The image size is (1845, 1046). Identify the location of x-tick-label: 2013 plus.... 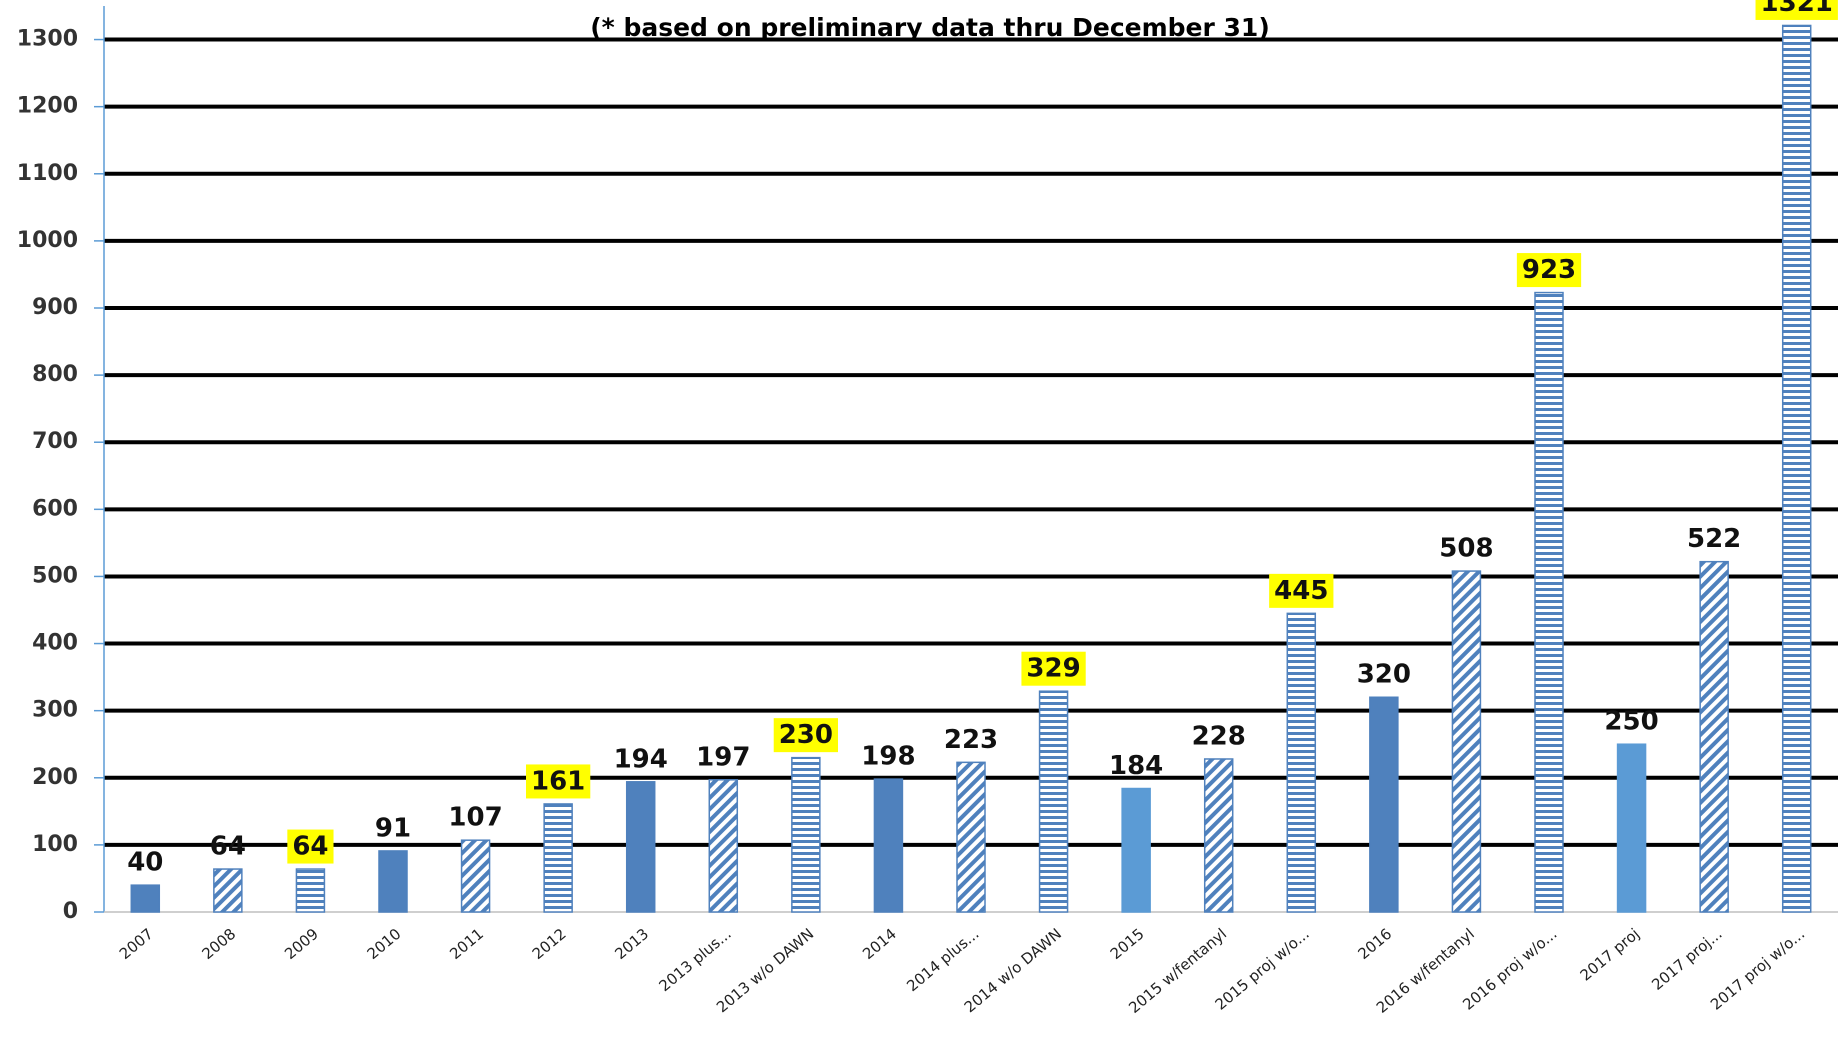
(695, 960).